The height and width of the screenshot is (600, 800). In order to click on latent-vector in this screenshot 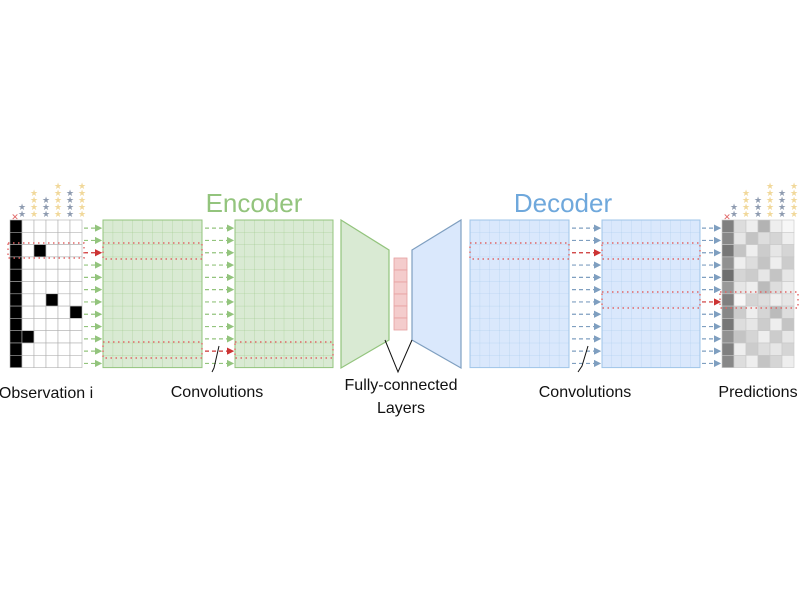, I will do `click(400, 294)`.